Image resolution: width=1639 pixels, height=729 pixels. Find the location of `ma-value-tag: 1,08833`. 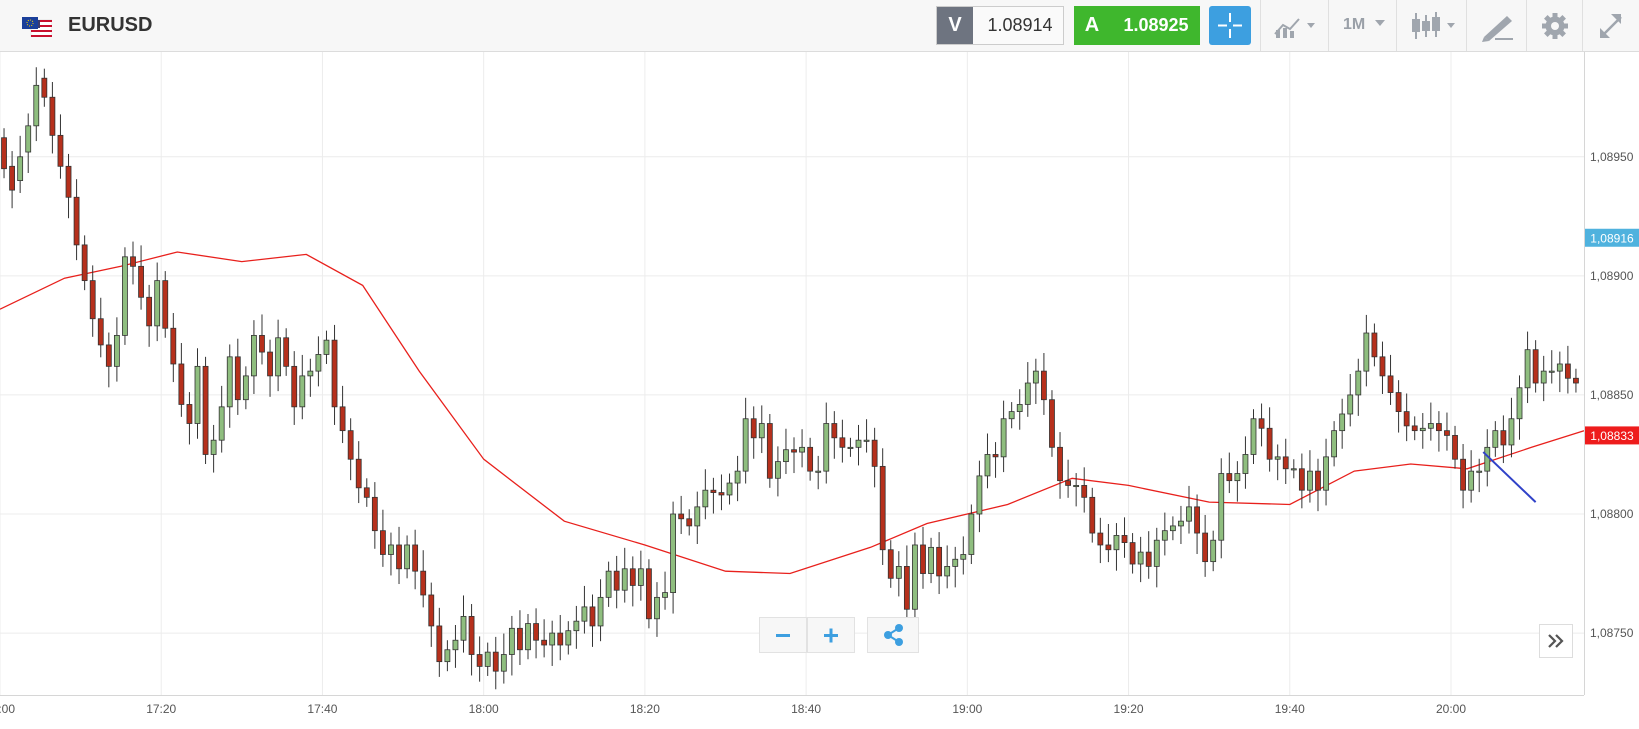

ma-value-tag: 1,08833 is located at coordinates (1612, 436).